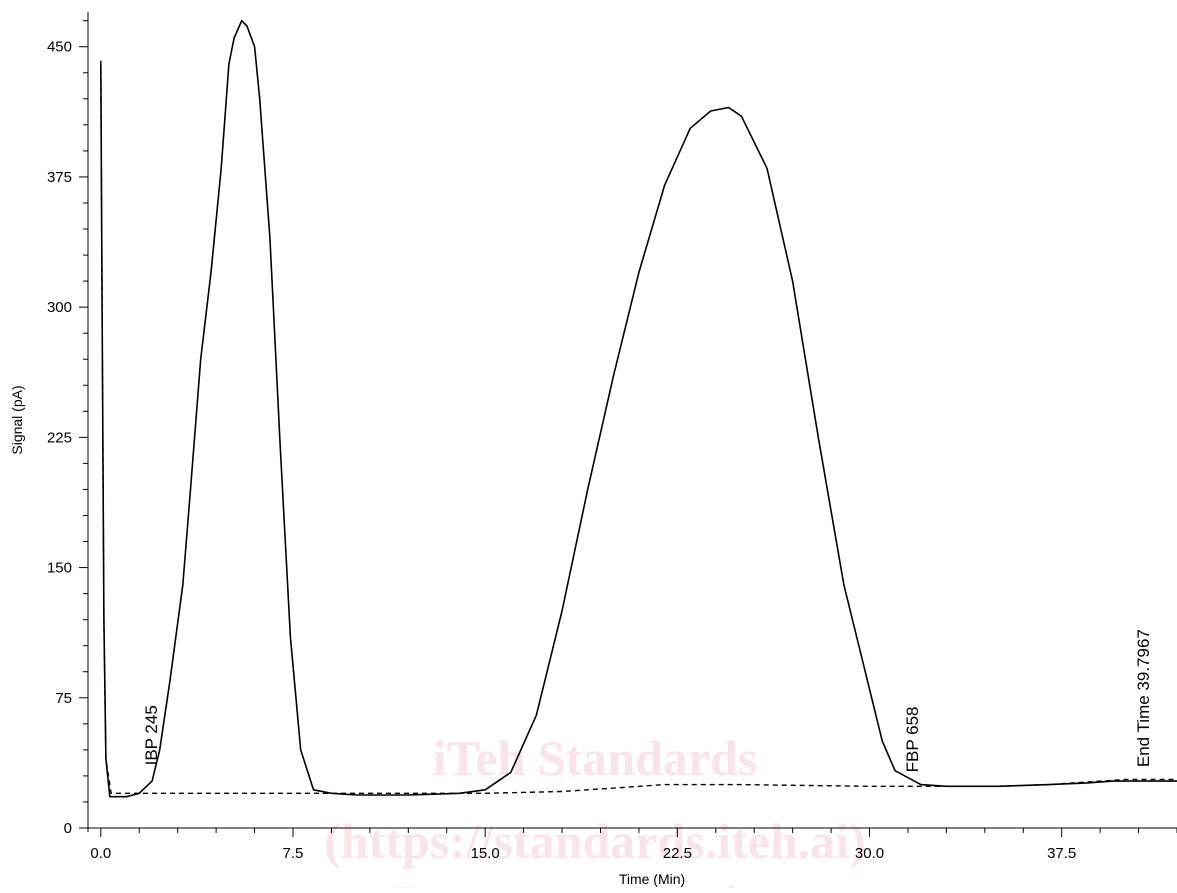  I want to click on x-tick-label: 37.5, so click(1061, 853).